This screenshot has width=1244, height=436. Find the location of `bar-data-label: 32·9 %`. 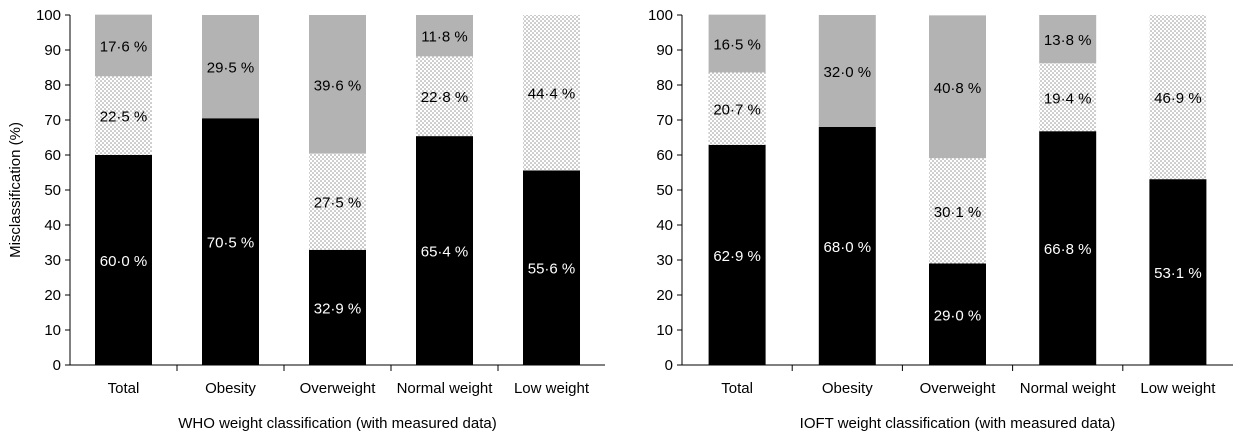

bar-data-label: 32·9 % is located at coordinates (338, 308).